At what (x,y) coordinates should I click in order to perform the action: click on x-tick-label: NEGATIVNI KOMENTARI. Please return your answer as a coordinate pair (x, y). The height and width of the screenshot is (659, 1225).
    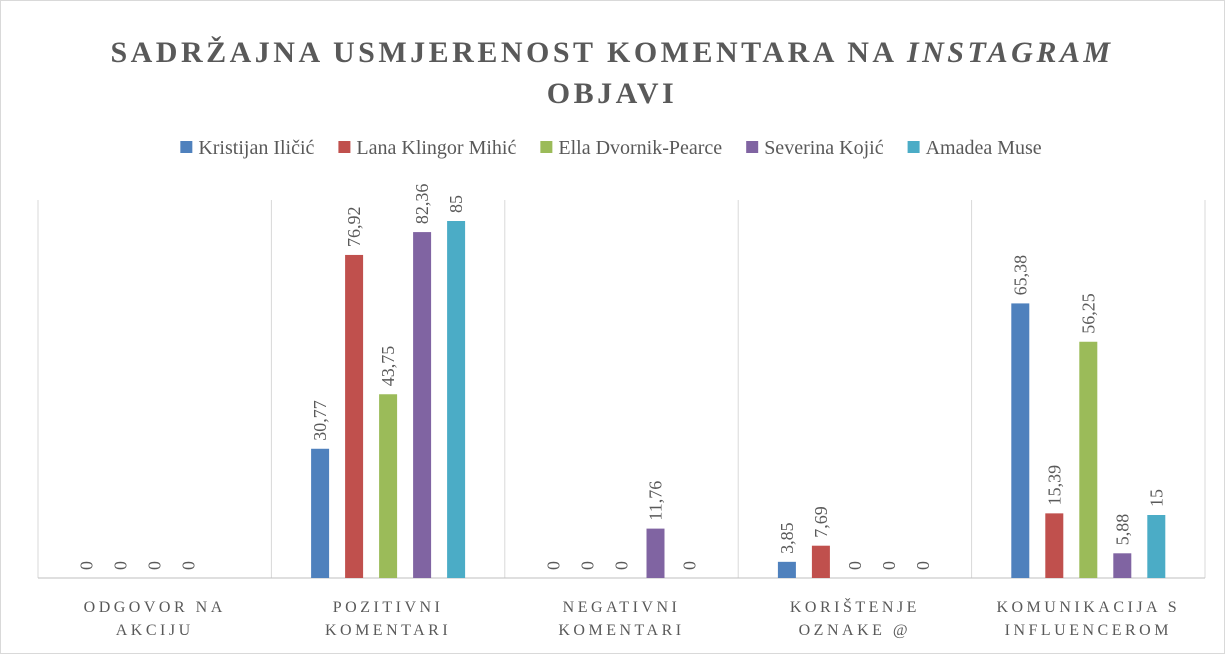
    Looking at the image, I should click on (621, 619).